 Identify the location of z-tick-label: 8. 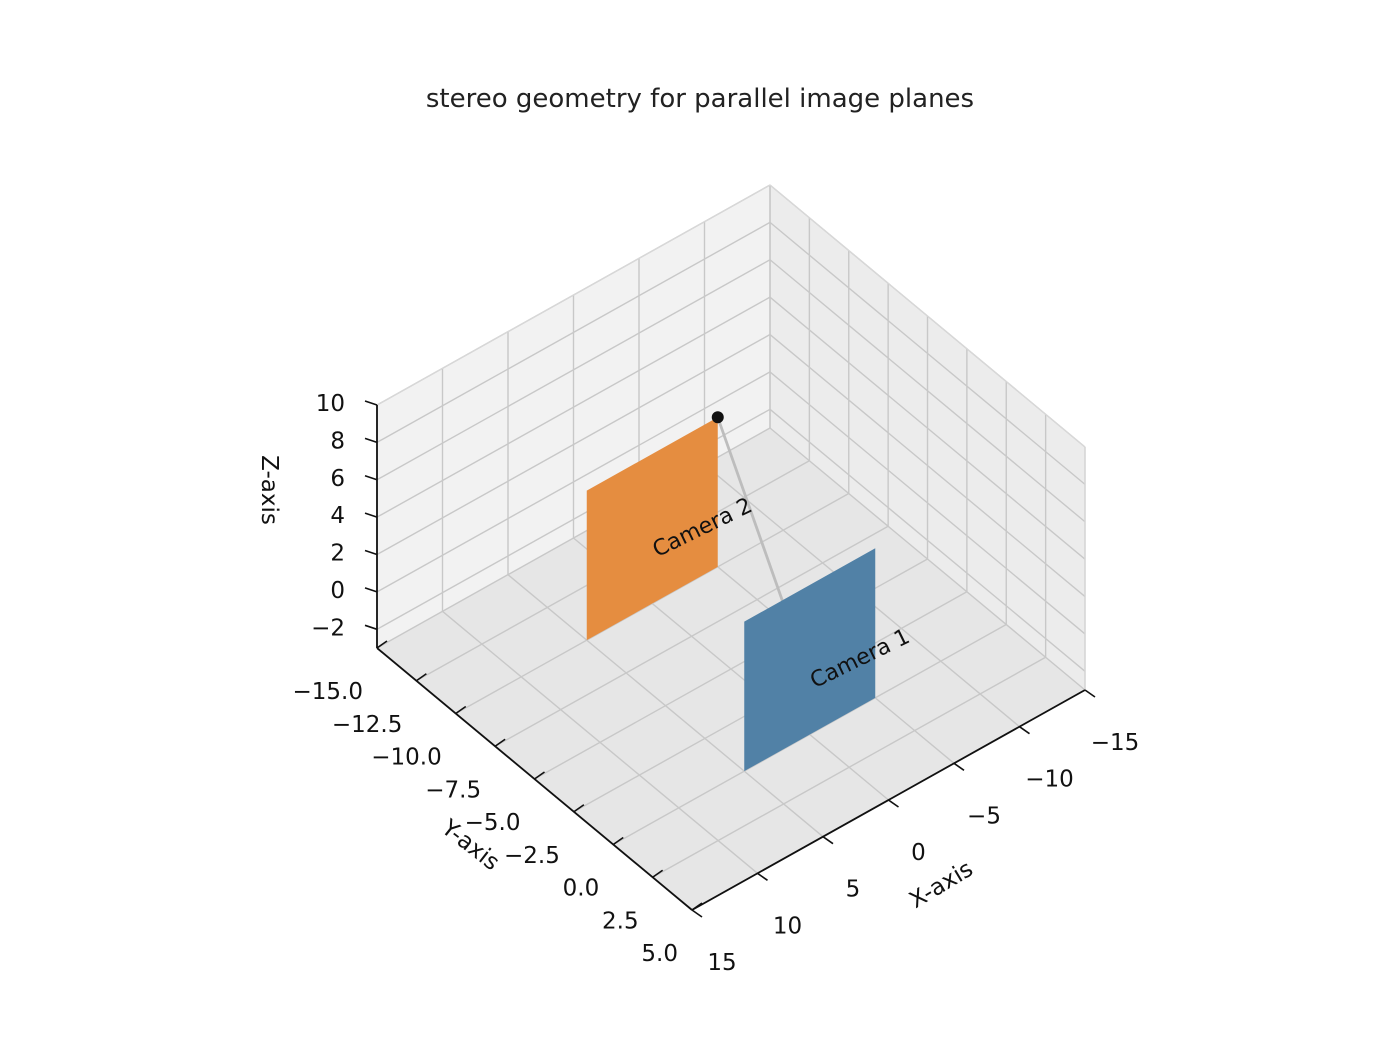
(337, 441).